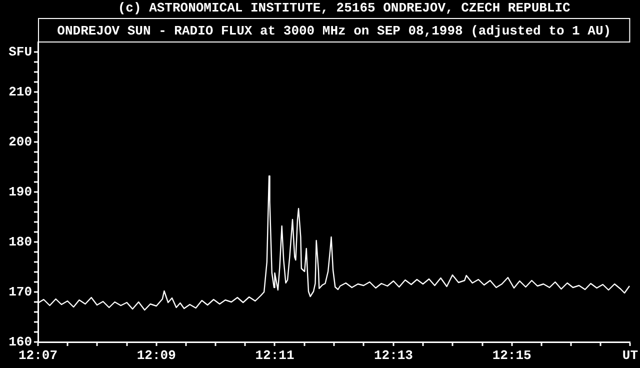 The height and width of the screenshot is (368, 640). I want to click on y-tick-label: 170, so click(20, 292).